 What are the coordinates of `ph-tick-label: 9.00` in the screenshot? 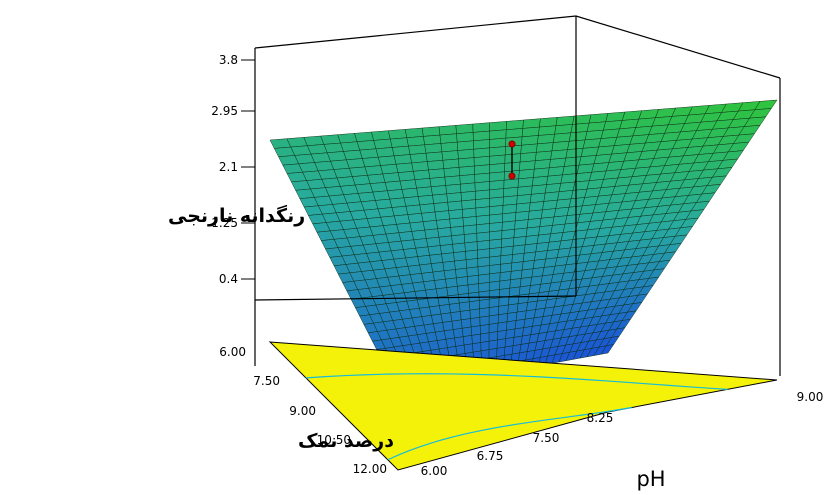 It's located at (810, 397).